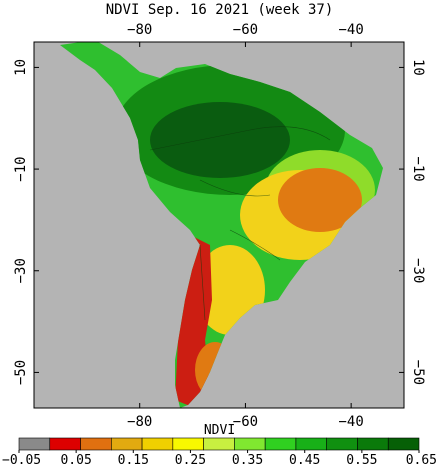  Describe the element at coordinates (361, 460) in the screenshot. I see `colorbar-tick-label: 0.55` at that location.